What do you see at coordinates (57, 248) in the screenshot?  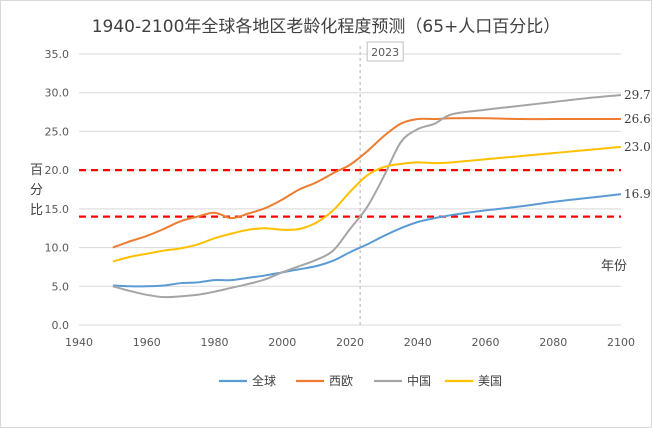 I see `y-tick-label: 10.0` at bounding box center [57, 248].